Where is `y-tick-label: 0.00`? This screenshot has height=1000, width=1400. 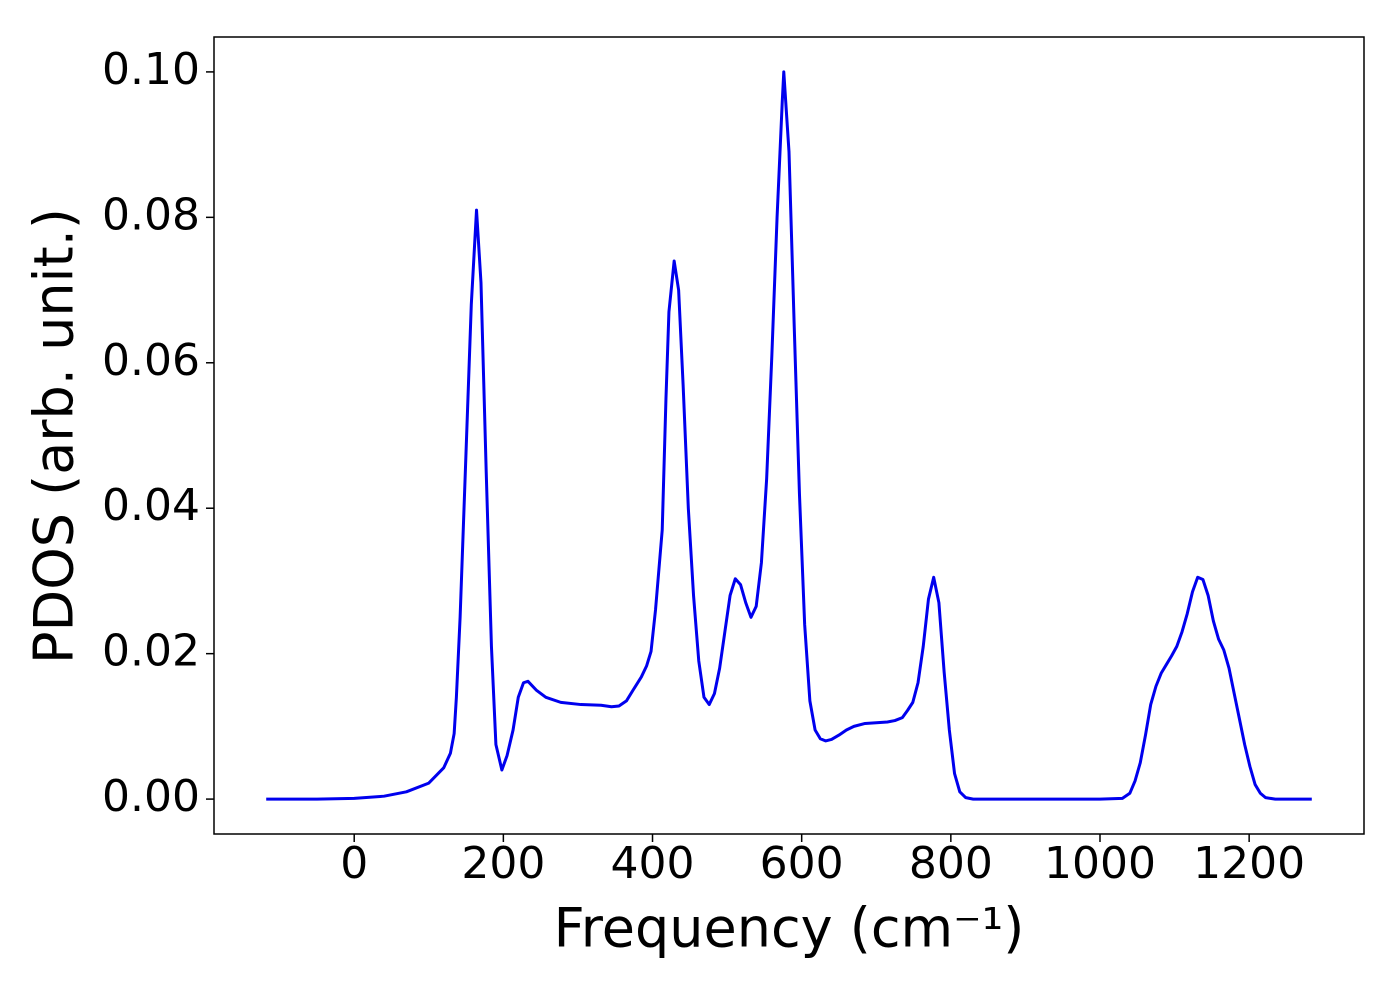 y-tick-label: 0.00 is located at coordinates (151, 796).